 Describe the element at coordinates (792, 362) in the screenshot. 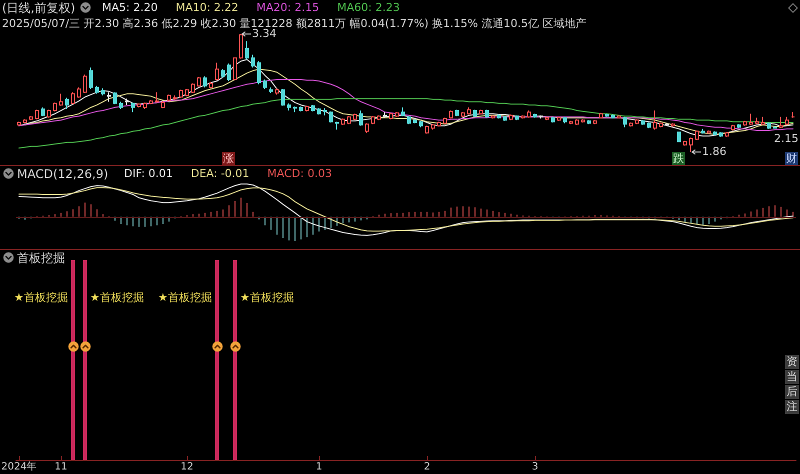

I see `annotation: 资` at that location.